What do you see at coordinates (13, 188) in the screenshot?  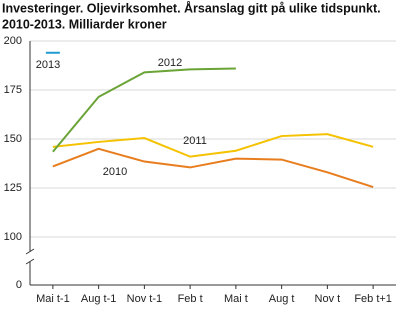 I see `y-tick-label: 125` at bounding box center [13, 188].